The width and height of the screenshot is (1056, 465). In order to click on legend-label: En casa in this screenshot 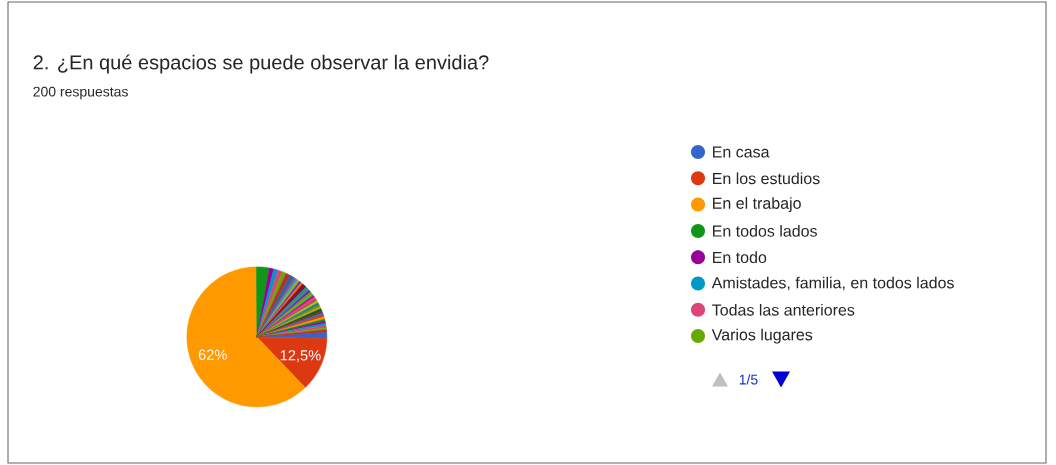, I will do `click(741, 152)`.